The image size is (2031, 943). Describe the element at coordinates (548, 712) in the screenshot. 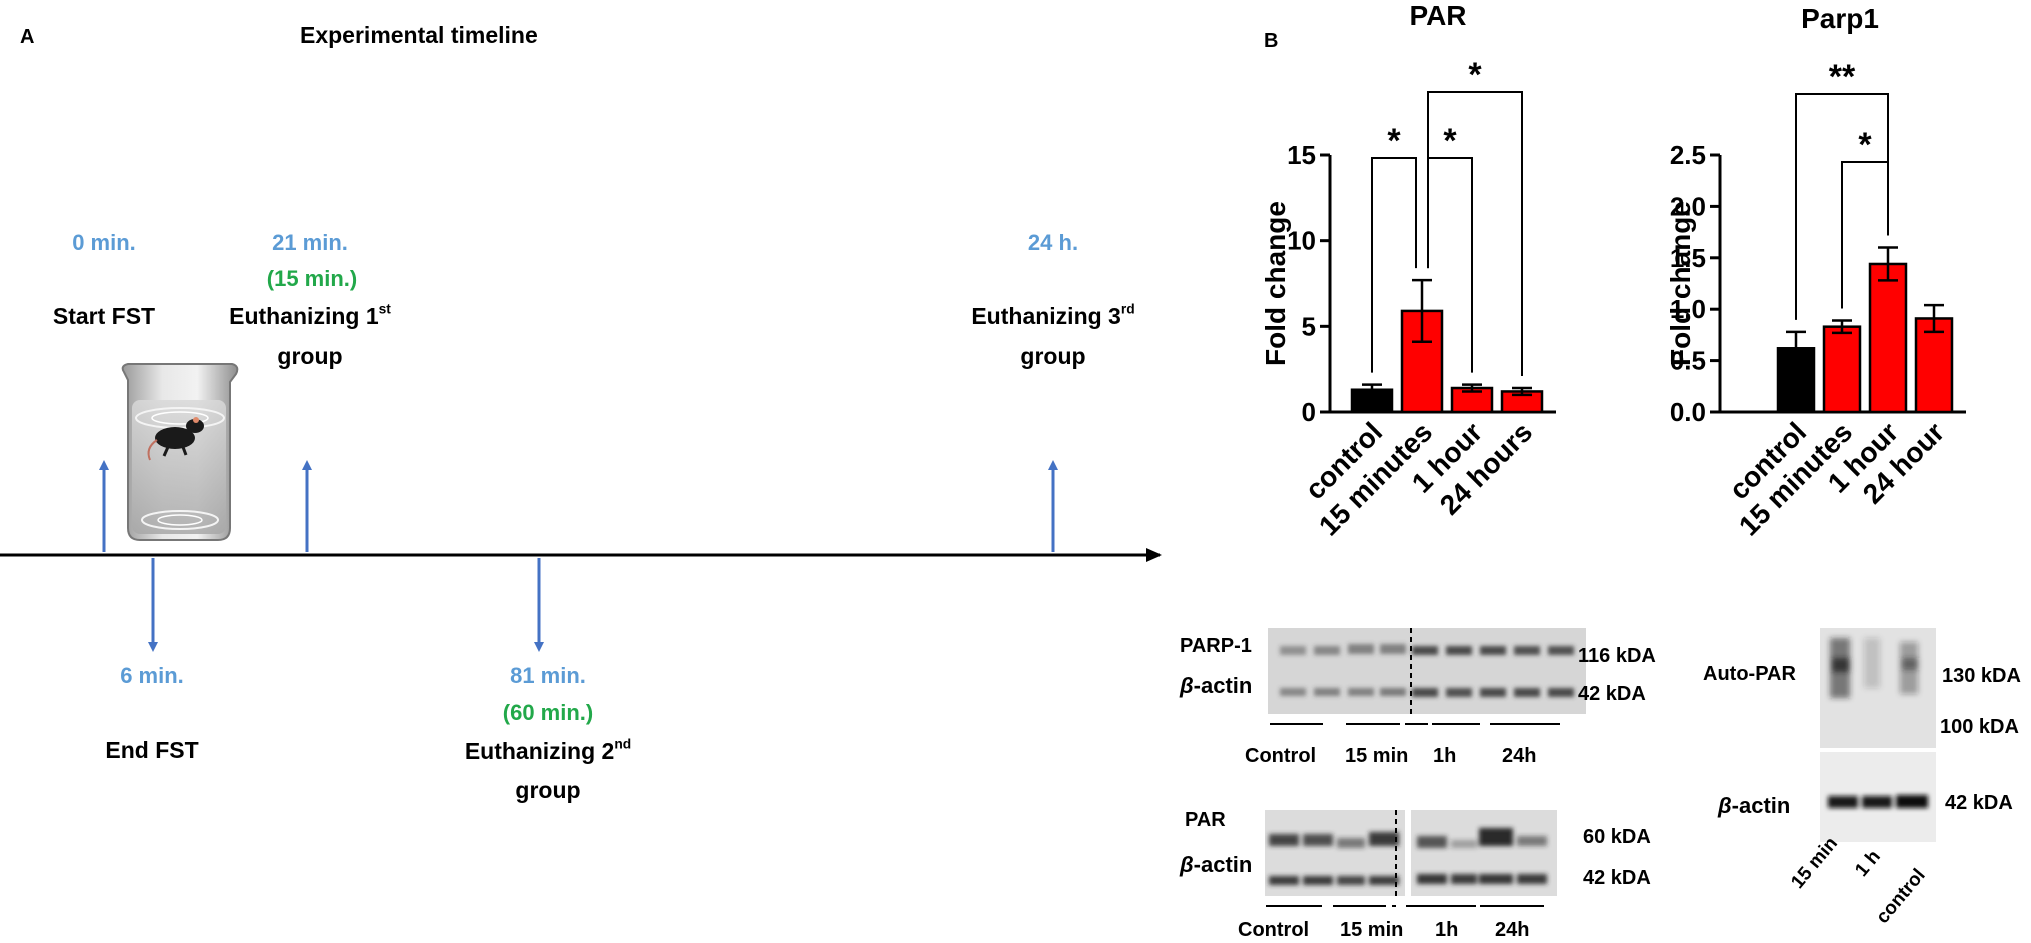

I see `event-sub-60min: (60 min.)` at that location.